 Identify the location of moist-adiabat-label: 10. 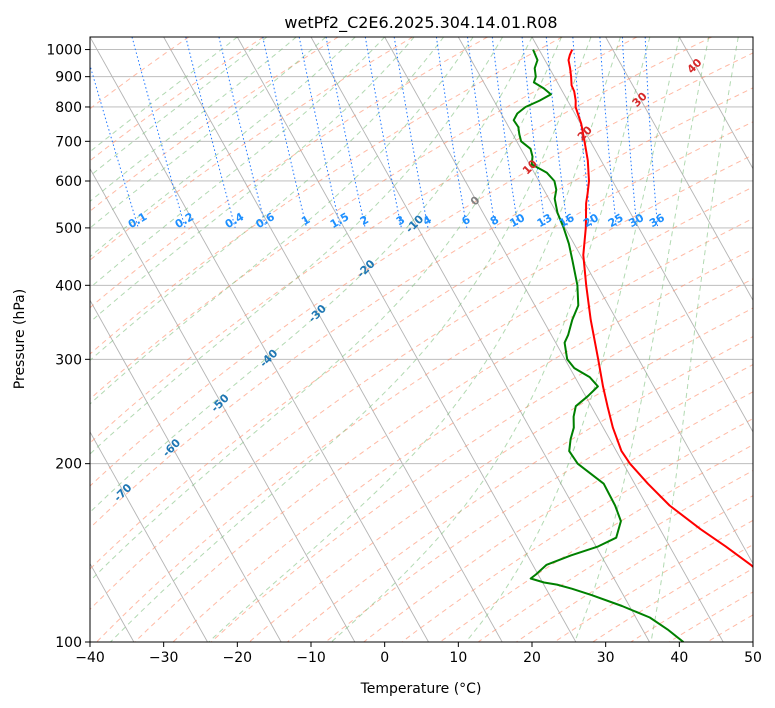
(530, 167).